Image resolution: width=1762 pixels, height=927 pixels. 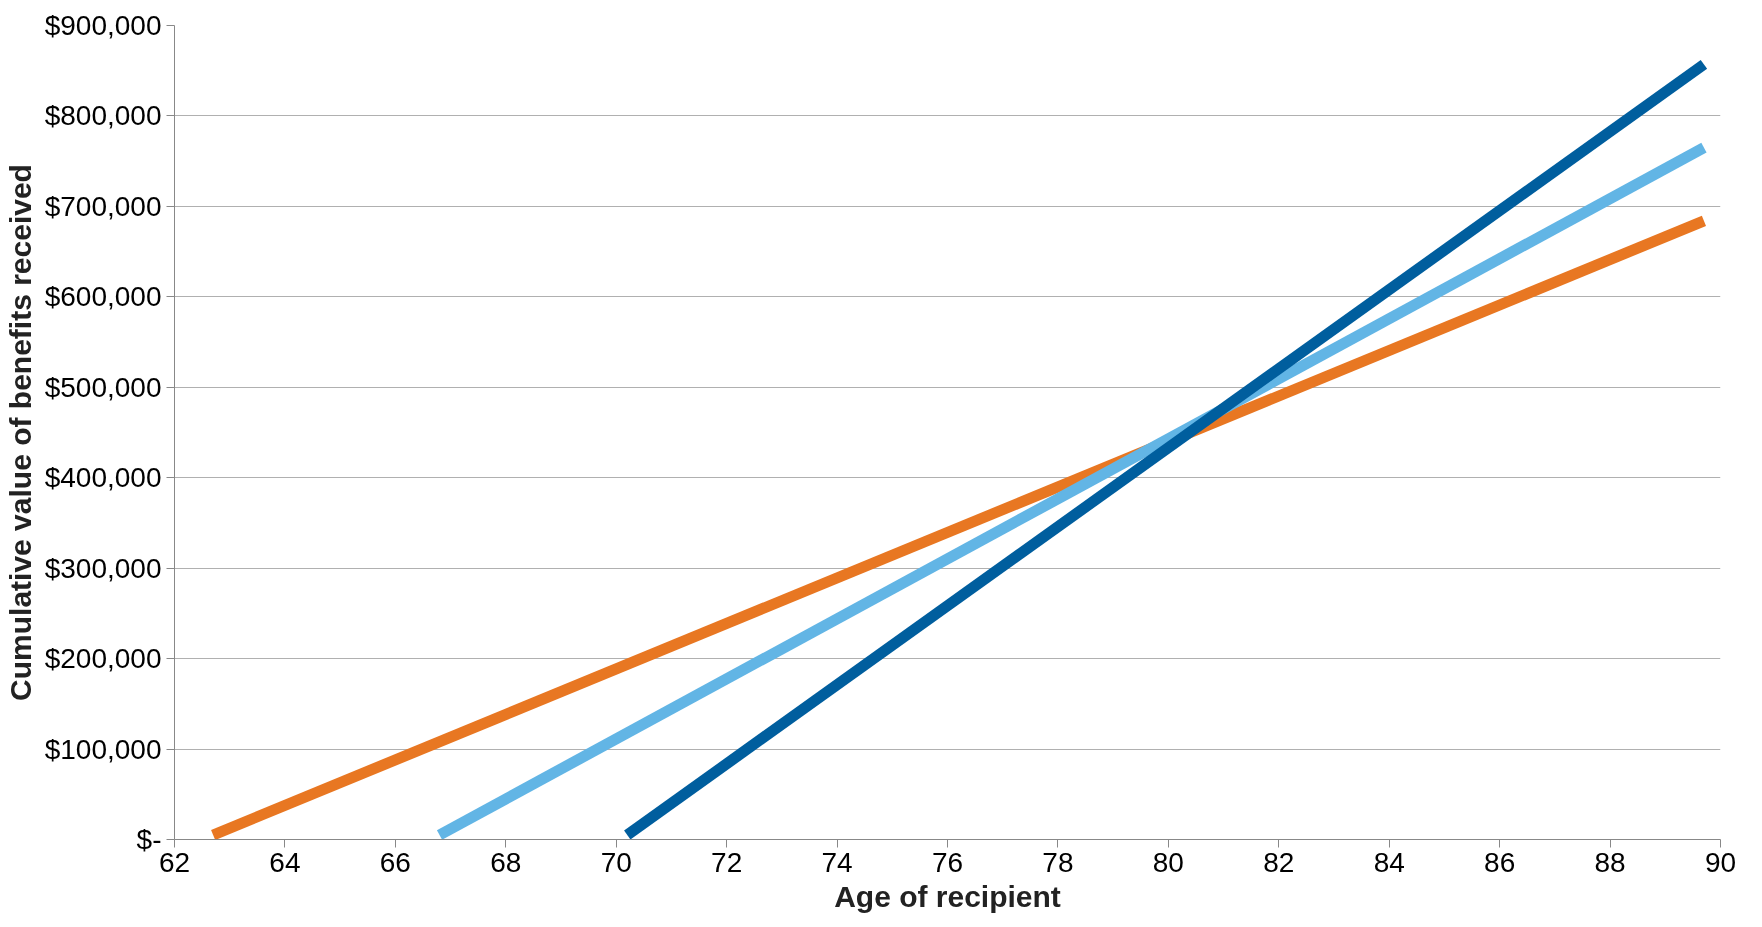 I want to click on x-tick-label: 80, so click(x=1168, y=862).